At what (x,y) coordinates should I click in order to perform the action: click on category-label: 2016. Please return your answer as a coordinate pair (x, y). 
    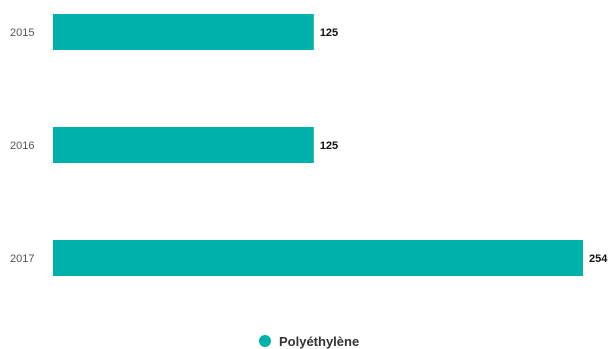
    Looking at the image, I should click on (22, 146).